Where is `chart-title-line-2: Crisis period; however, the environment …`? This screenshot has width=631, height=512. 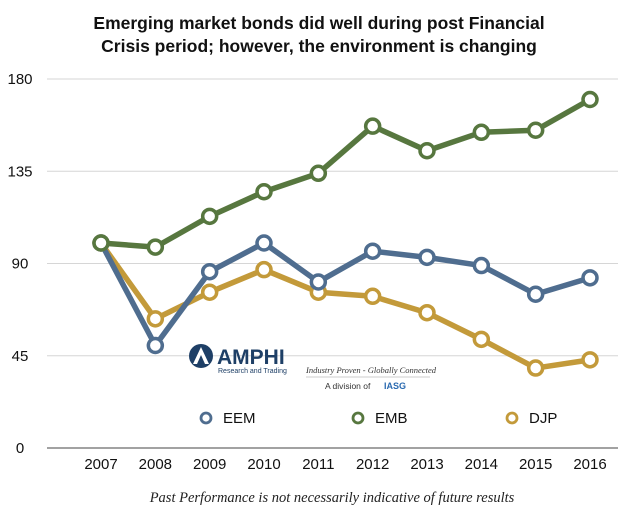 chart-title-line-2: Crisis period; however, the environment … is located at coordinates (319, 46).